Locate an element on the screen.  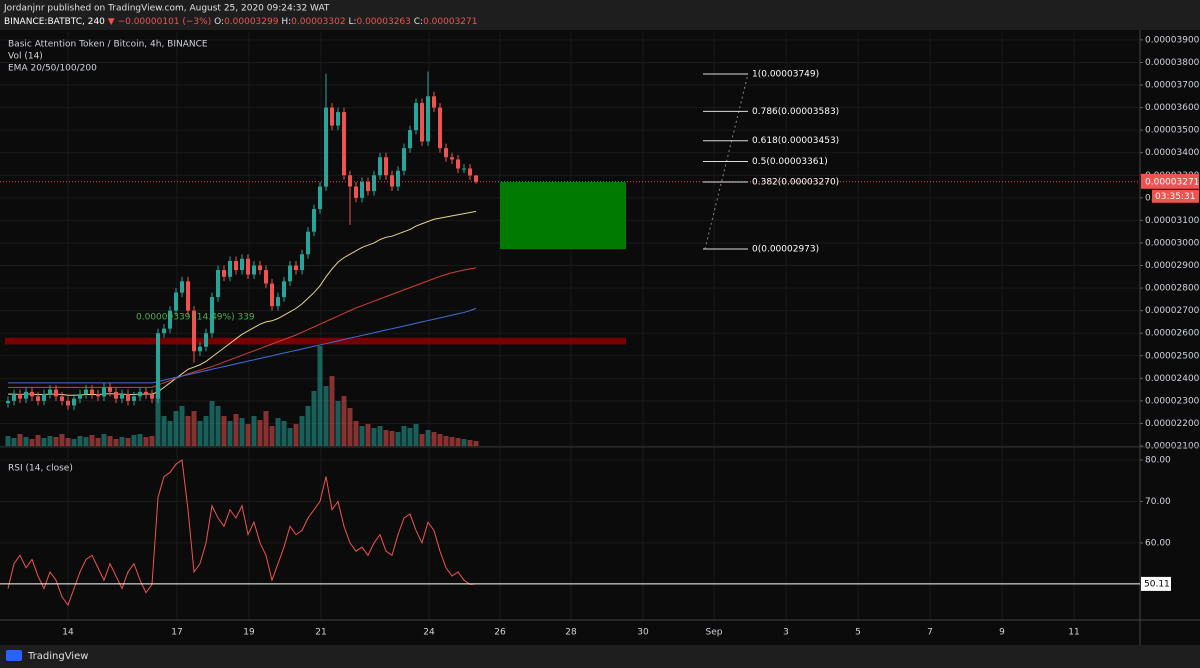
fib-label: 0.618(0.00003453) is located at coordinates (795, 141).